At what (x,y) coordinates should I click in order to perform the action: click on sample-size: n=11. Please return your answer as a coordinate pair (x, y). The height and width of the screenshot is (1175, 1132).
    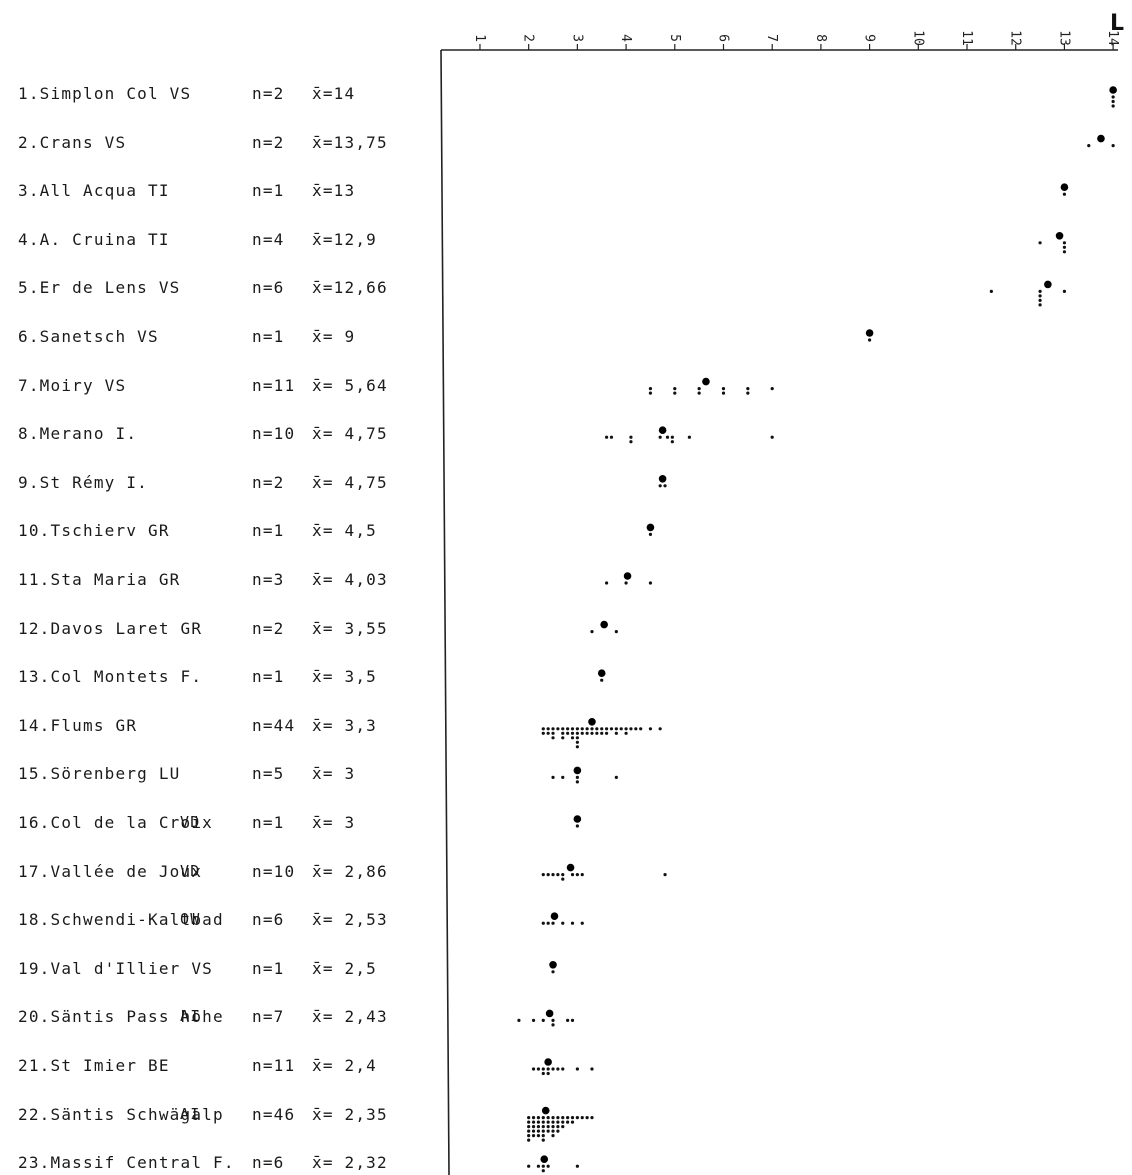
    Looking at the image, I should click on (274, 385).